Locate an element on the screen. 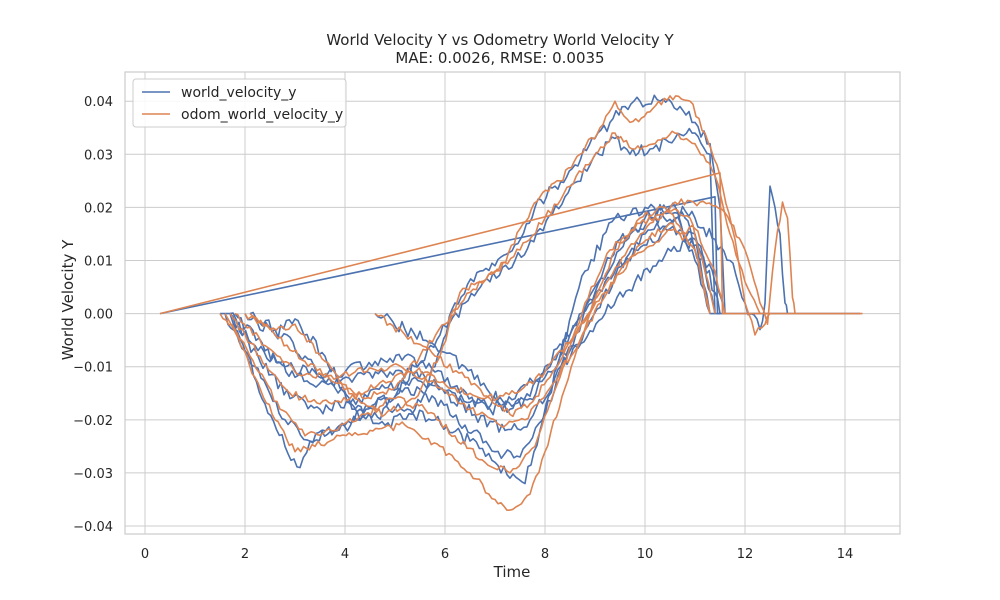 This screenshot has width=1000, height=600. x-tick-label: 6 is located at coordinates (445, 554).